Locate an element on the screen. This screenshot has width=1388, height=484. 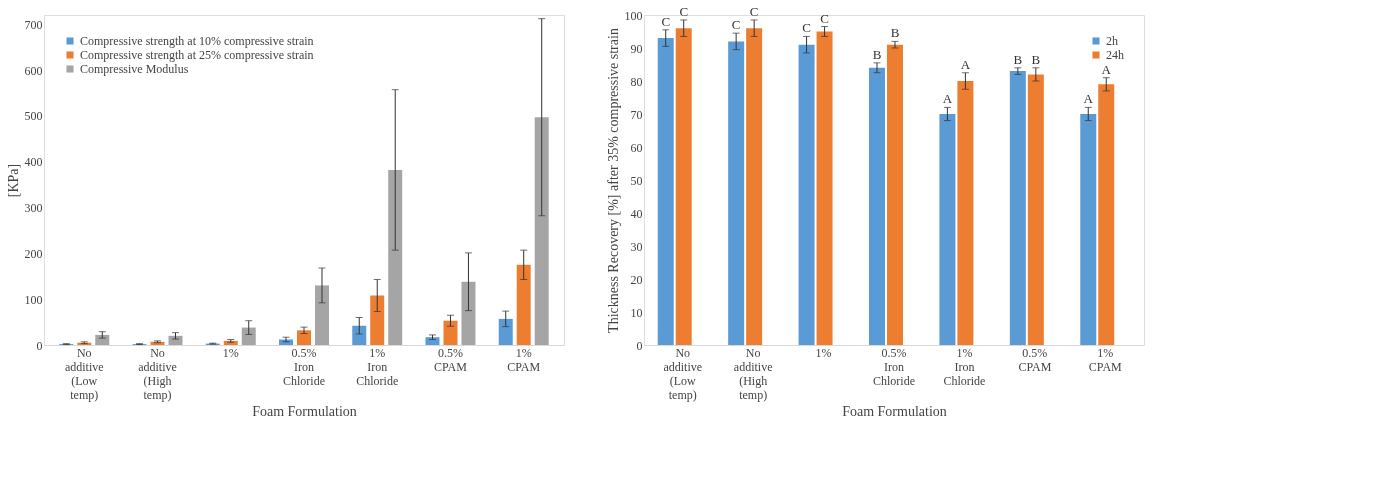
y-tick-label: 300 is located at coordinates (33, 208).